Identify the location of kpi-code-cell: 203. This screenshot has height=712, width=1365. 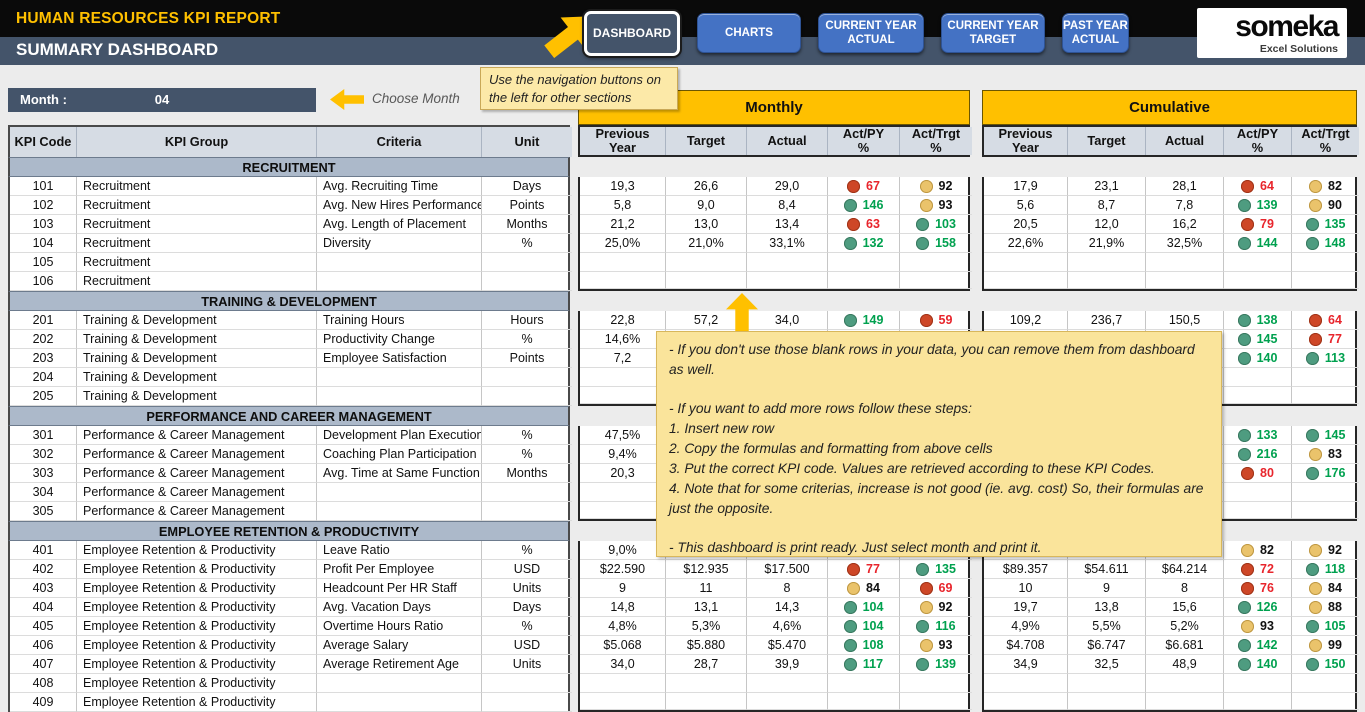
(43, 358).